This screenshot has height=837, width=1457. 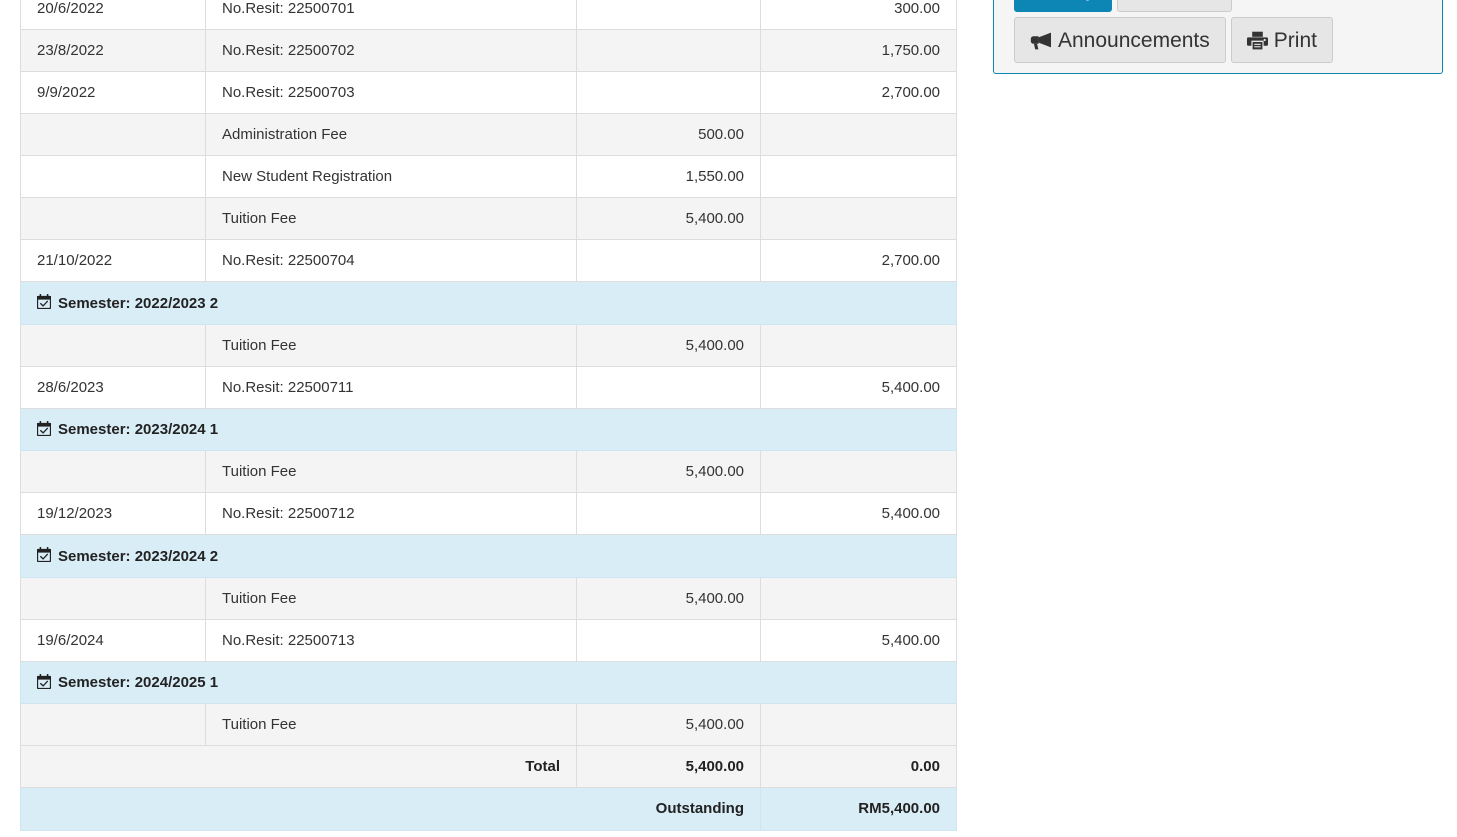 I want to click on semester-header-cell: Semester: 2023/2024 2, so click(x=488, y=556).